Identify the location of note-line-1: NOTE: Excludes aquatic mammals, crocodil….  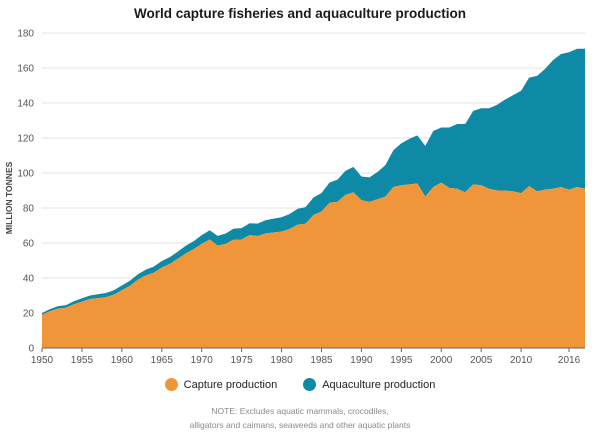
(300, 411).